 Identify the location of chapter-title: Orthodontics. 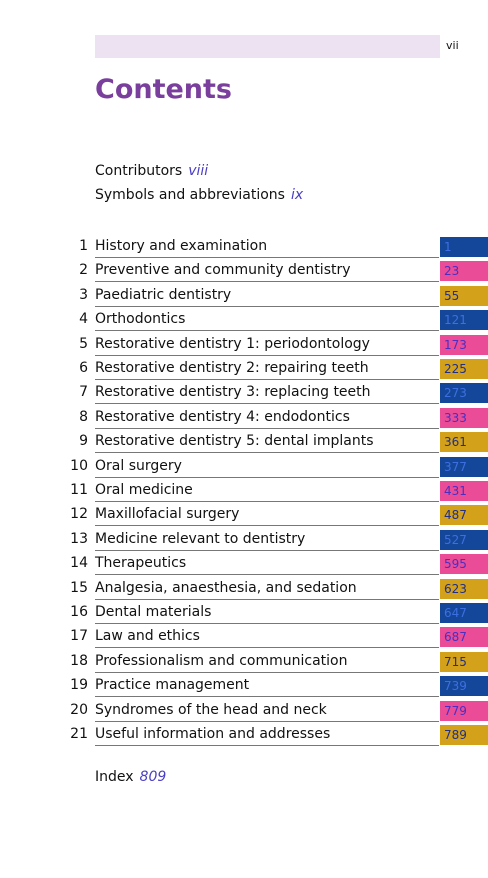
(140, 319).